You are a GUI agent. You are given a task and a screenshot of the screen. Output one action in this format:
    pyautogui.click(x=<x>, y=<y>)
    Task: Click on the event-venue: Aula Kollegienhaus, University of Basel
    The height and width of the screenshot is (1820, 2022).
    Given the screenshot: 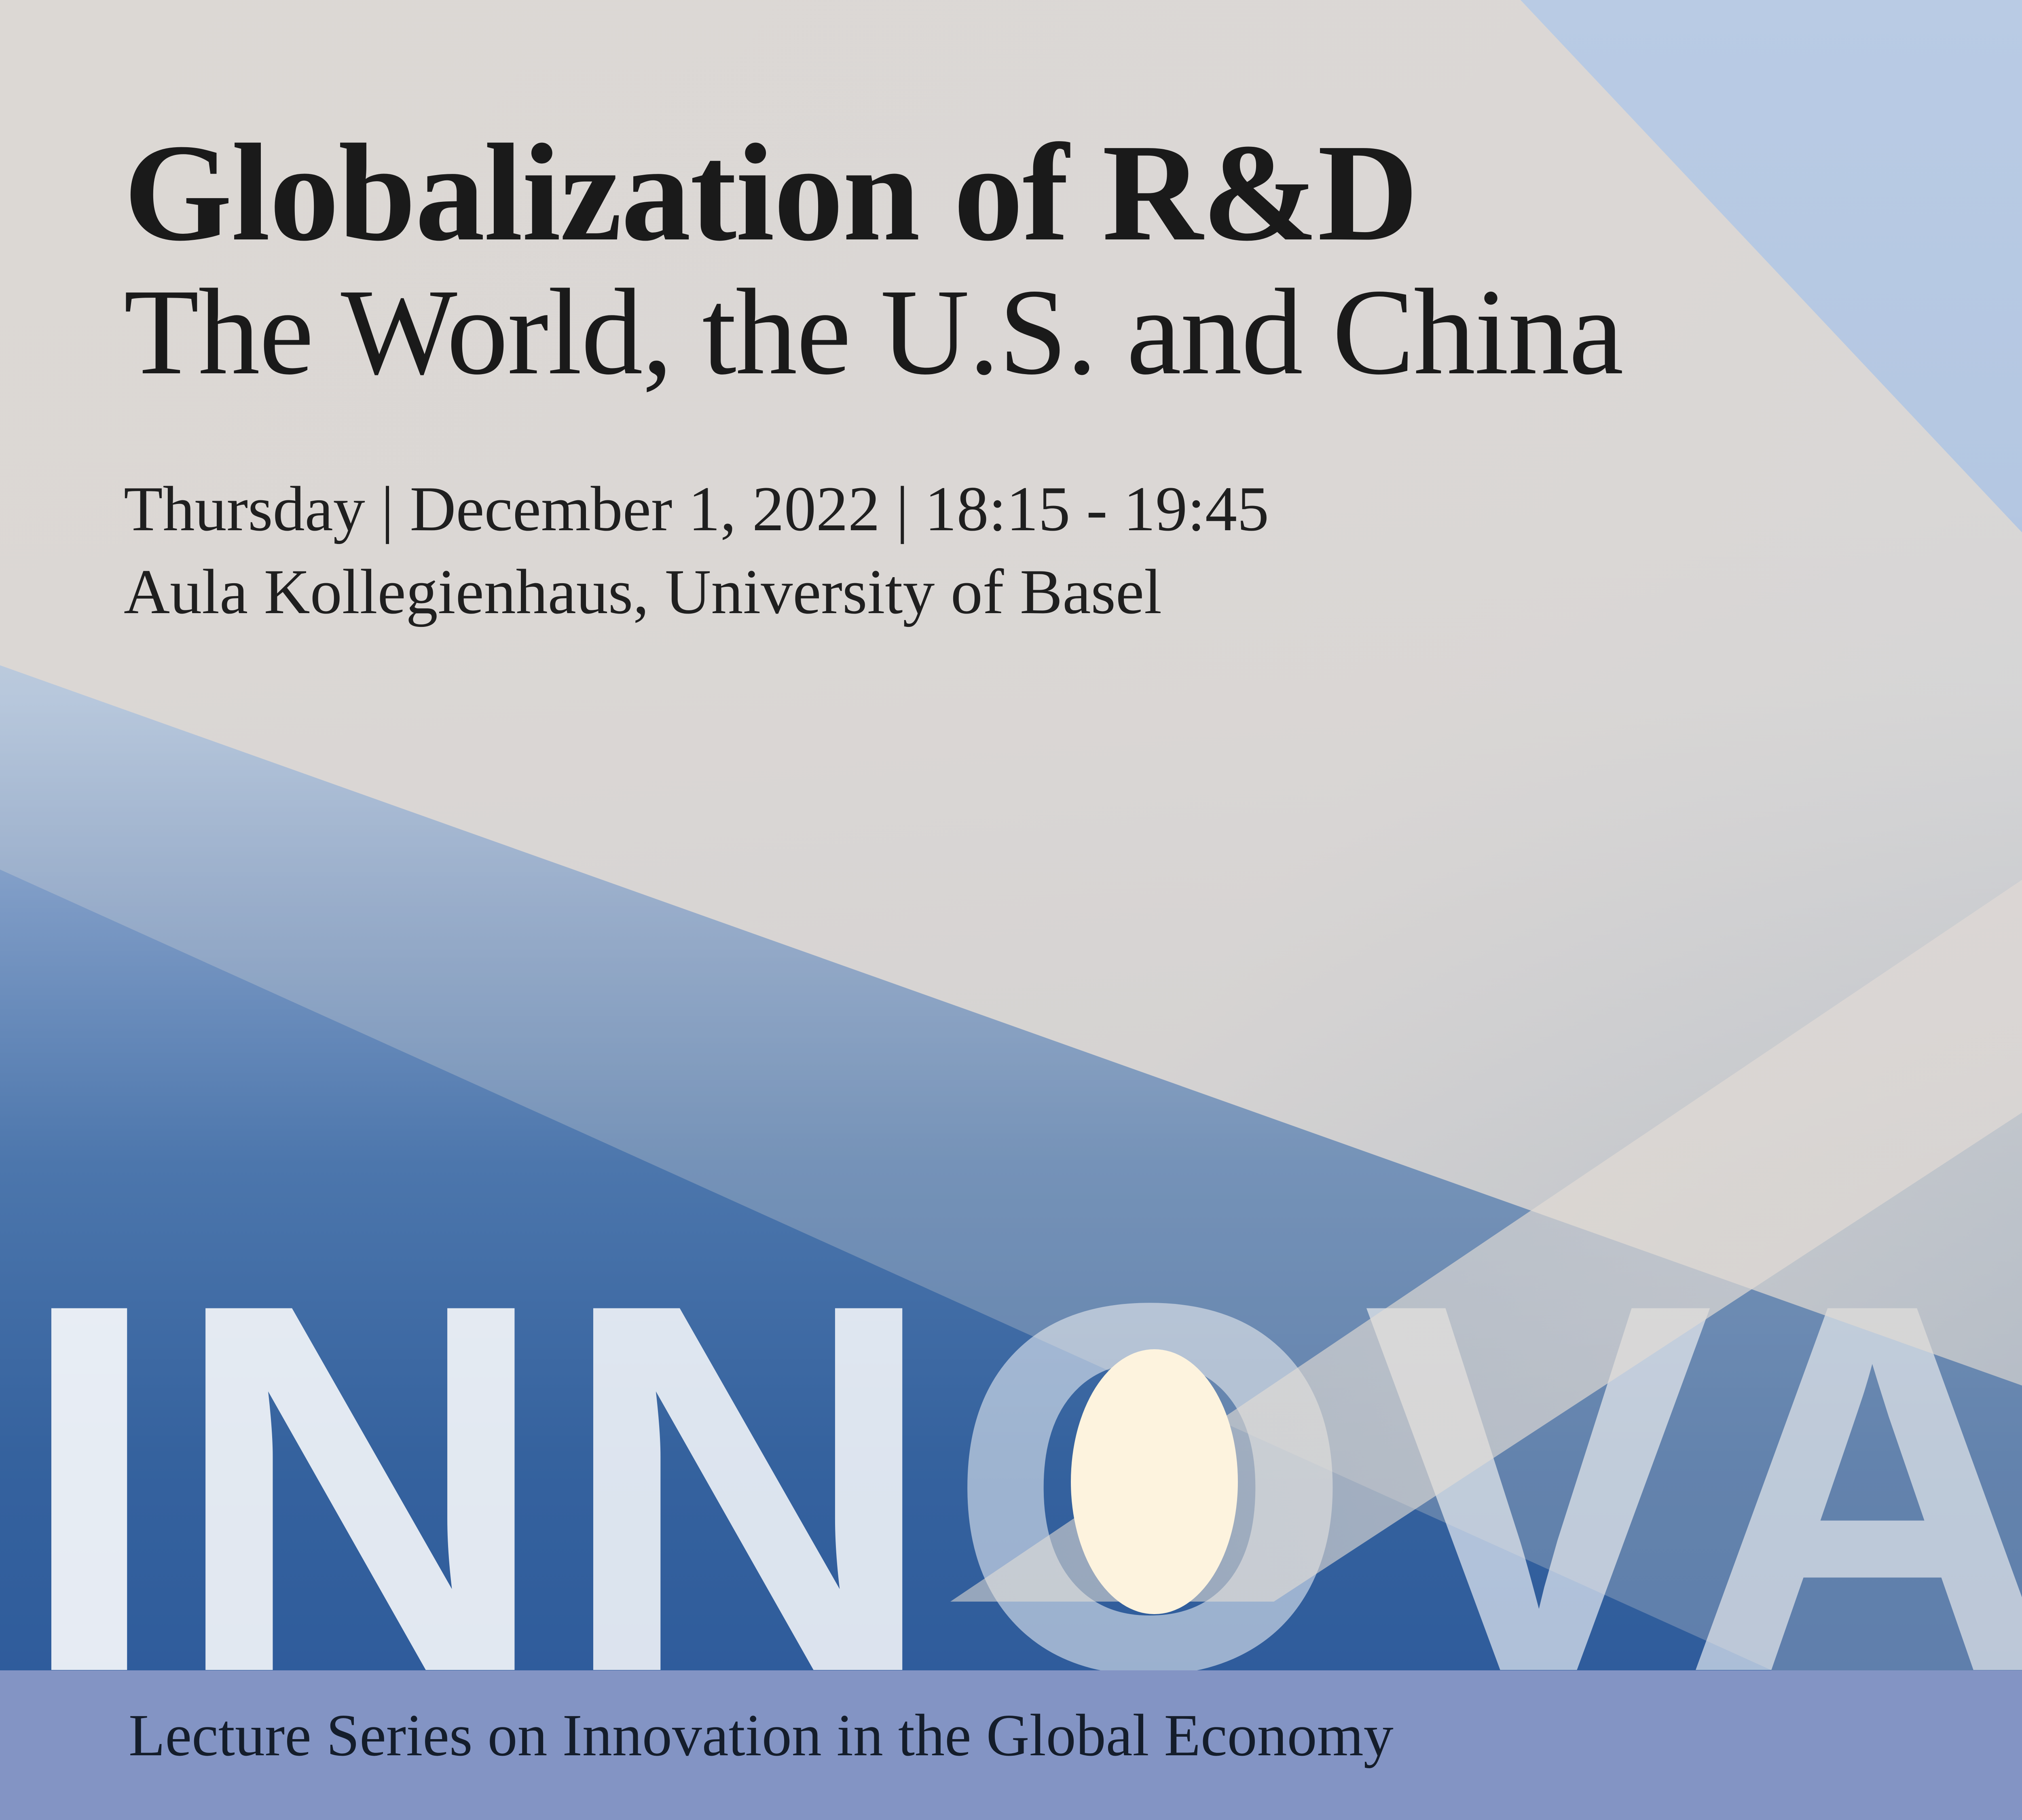 What is the action you would take?
    pyautogui.click(x=643, y=592)
    